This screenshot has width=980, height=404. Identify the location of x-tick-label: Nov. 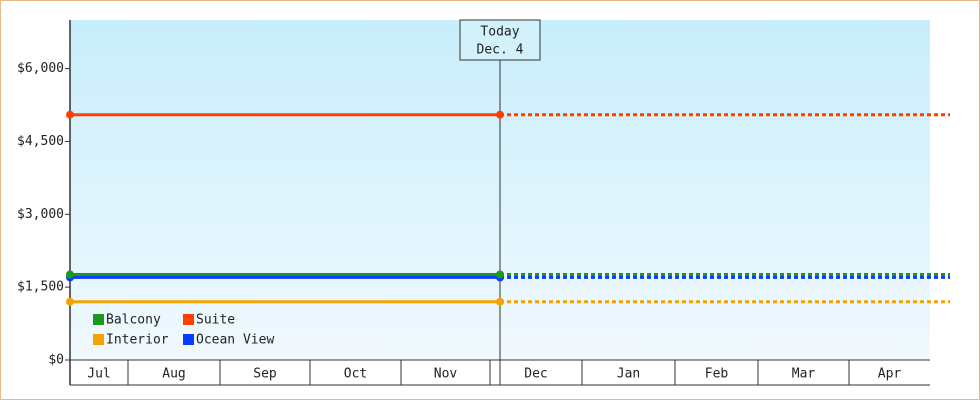
(446, 374).